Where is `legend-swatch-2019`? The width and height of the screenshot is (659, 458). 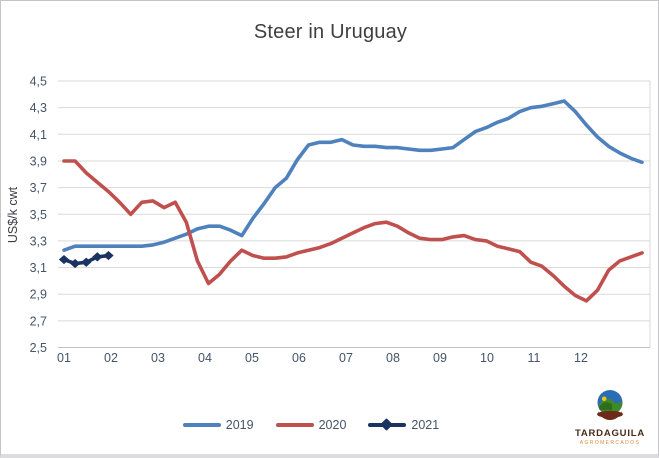 legend-swatch-2019 is located at coordinates (201, 425).